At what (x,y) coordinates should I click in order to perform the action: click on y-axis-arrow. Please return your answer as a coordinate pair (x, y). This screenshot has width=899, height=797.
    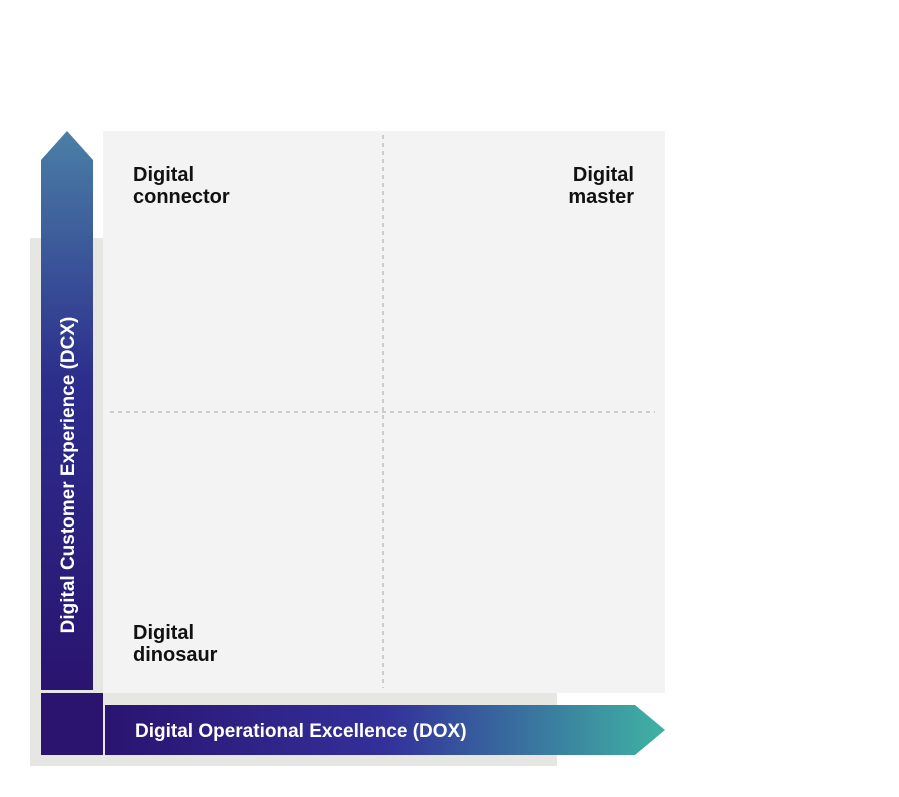
    Looking at the image, I should click on (67, 410).